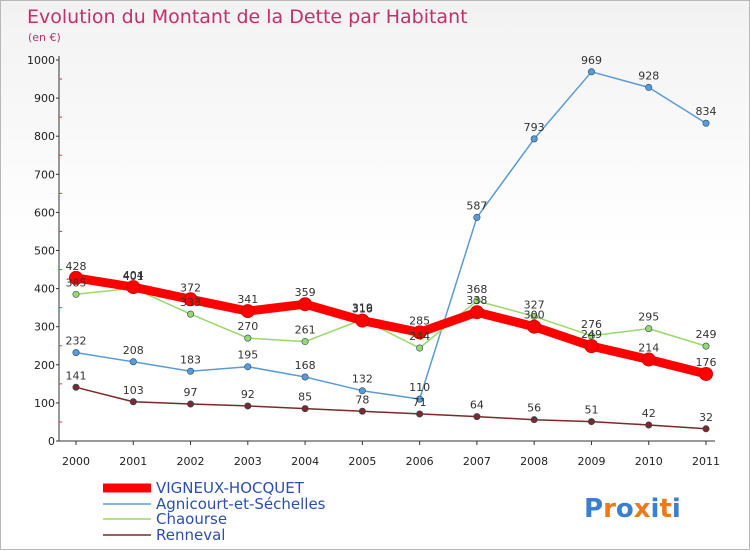  Describe the element at coordinates (44, 98) in the screenshot. I see `y-tick-label: 900` at that location.